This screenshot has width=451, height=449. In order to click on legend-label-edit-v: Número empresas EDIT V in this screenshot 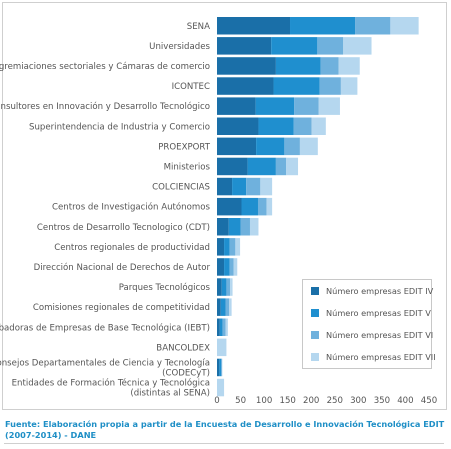, I will do `click(378, 313)`.